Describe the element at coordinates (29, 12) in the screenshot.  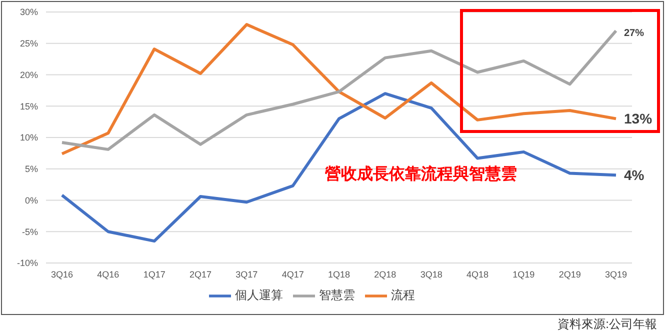
I see `y-tick-label: 30%` at that location.